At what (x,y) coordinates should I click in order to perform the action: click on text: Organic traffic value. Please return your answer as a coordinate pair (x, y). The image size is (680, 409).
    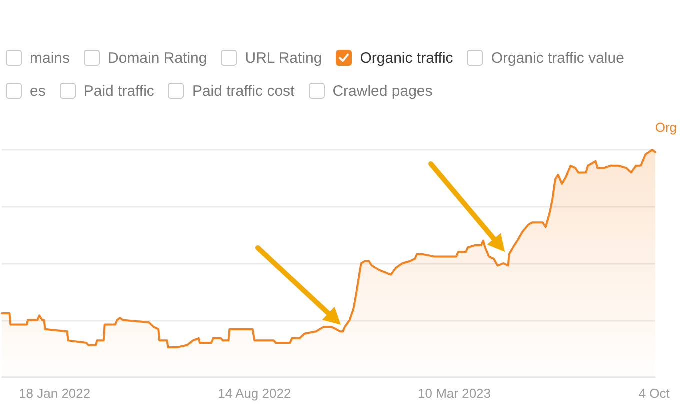
    Looking at the image, I should click on (557, 58).